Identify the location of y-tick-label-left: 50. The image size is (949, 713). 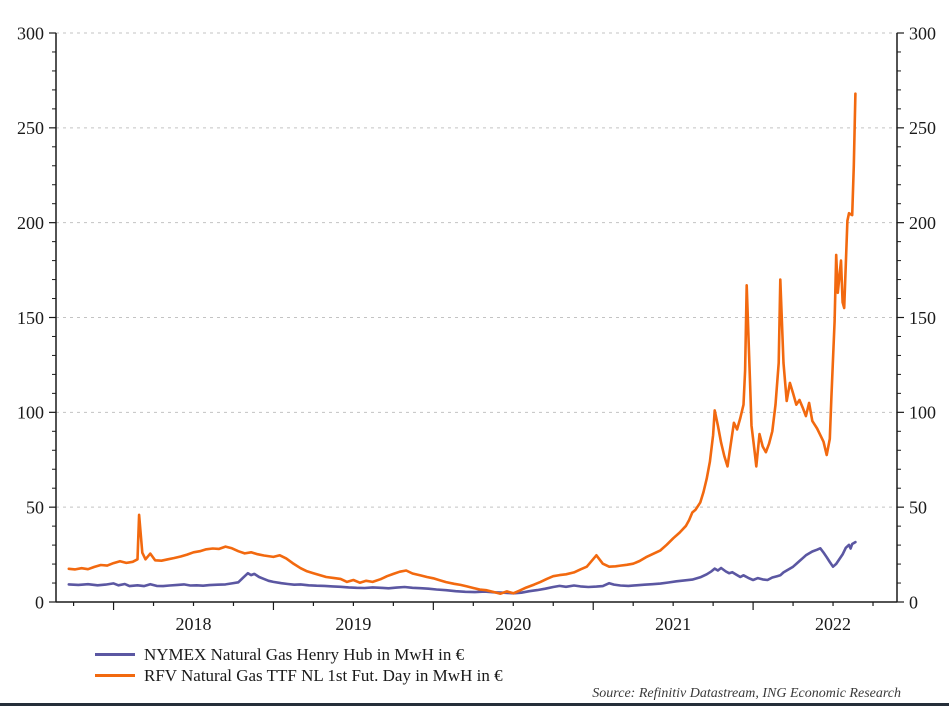
(35, 507).